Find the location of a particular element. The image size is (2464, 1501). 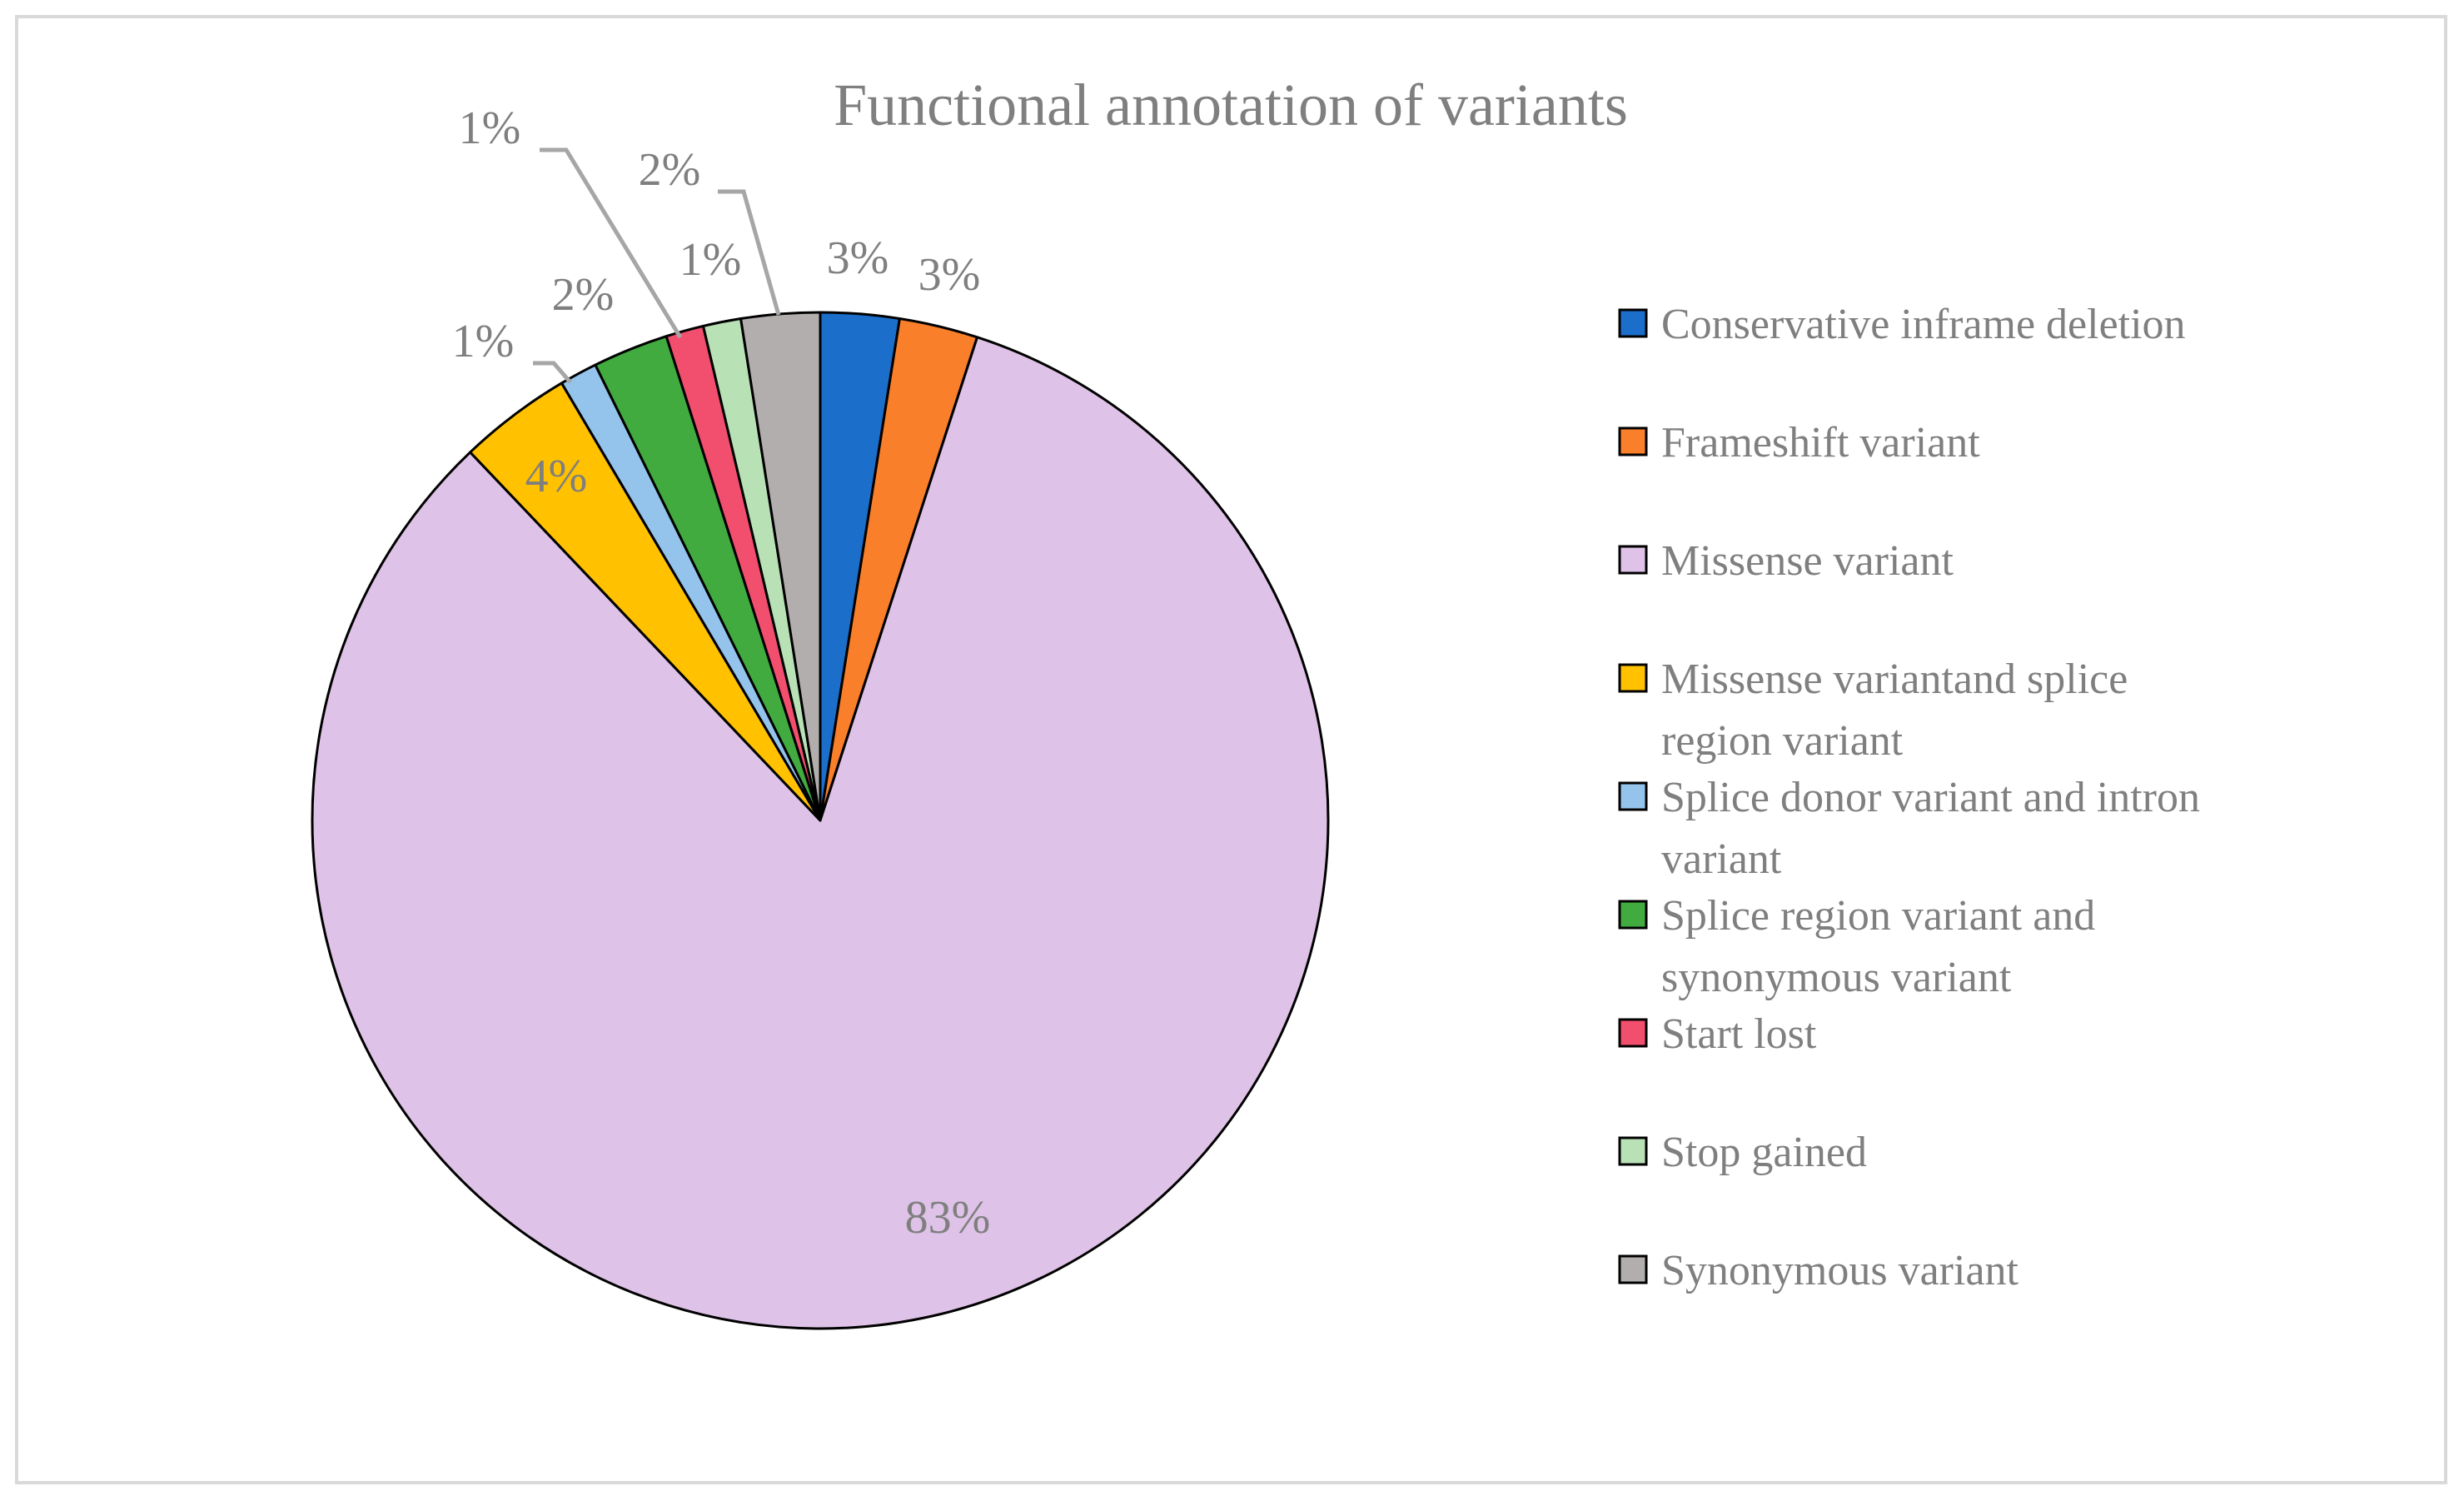

legend-item-1: Conservative inframe deletion is located at coordinates (1902, 324).